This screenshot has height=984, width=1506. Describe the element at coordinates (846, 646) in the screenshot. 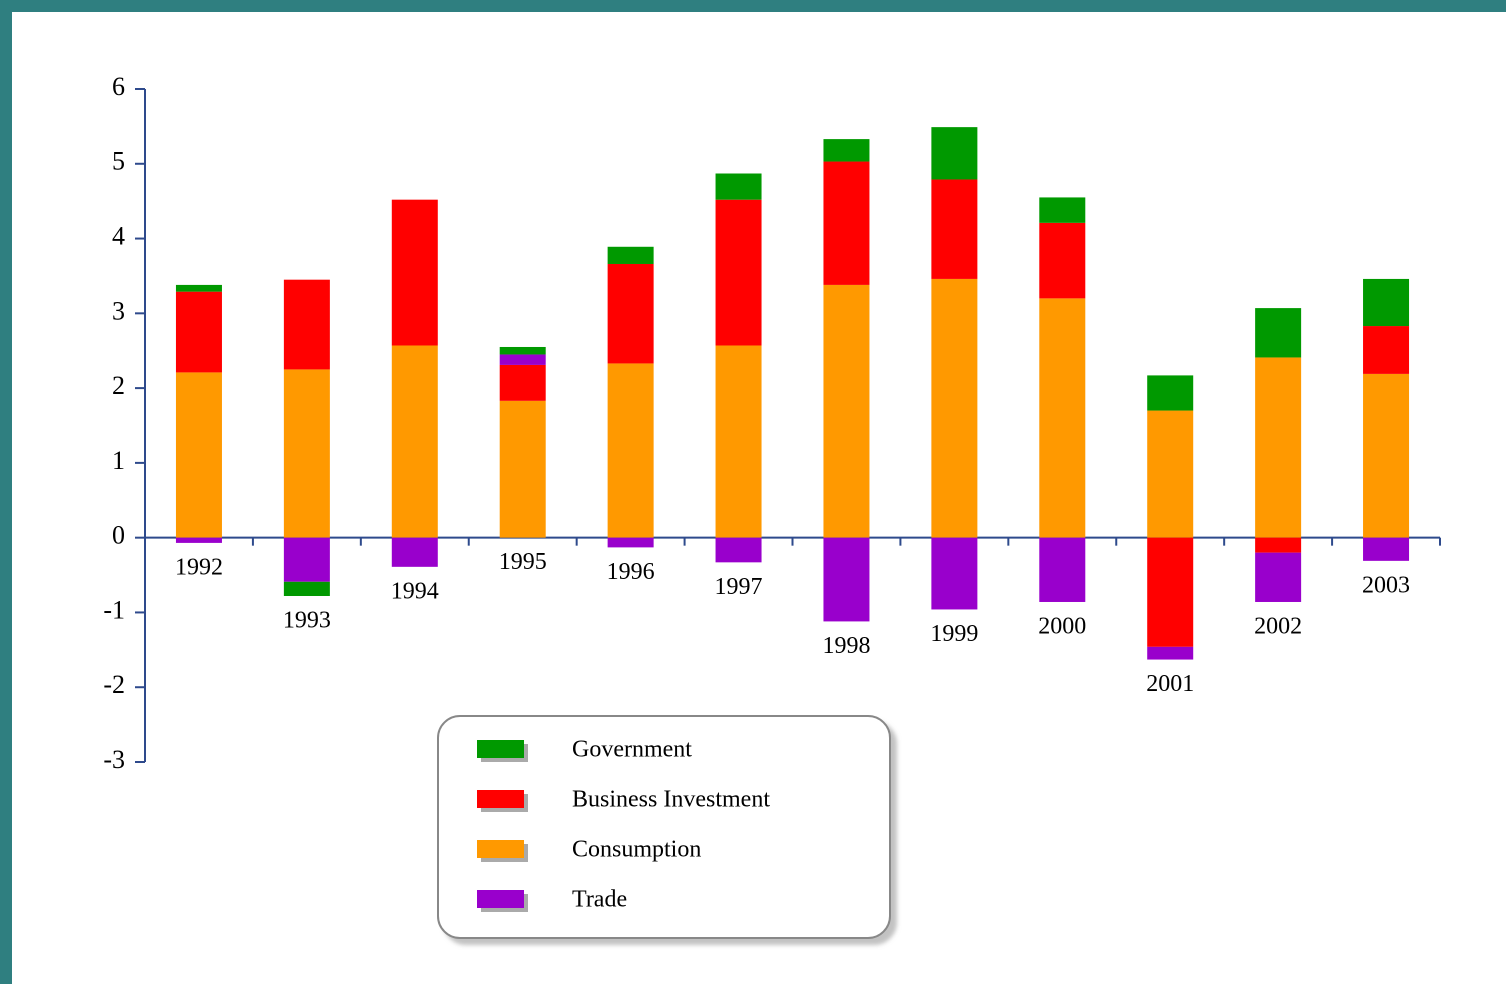

I see `x-tick-label: 1998` at that location.